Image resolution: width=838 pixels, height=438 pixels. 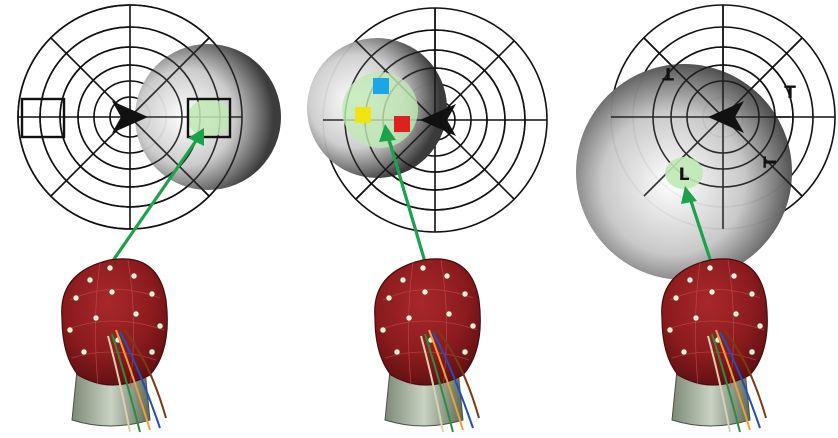 I want to click on stimulus-square-yellow, so click(x=363, y=115).